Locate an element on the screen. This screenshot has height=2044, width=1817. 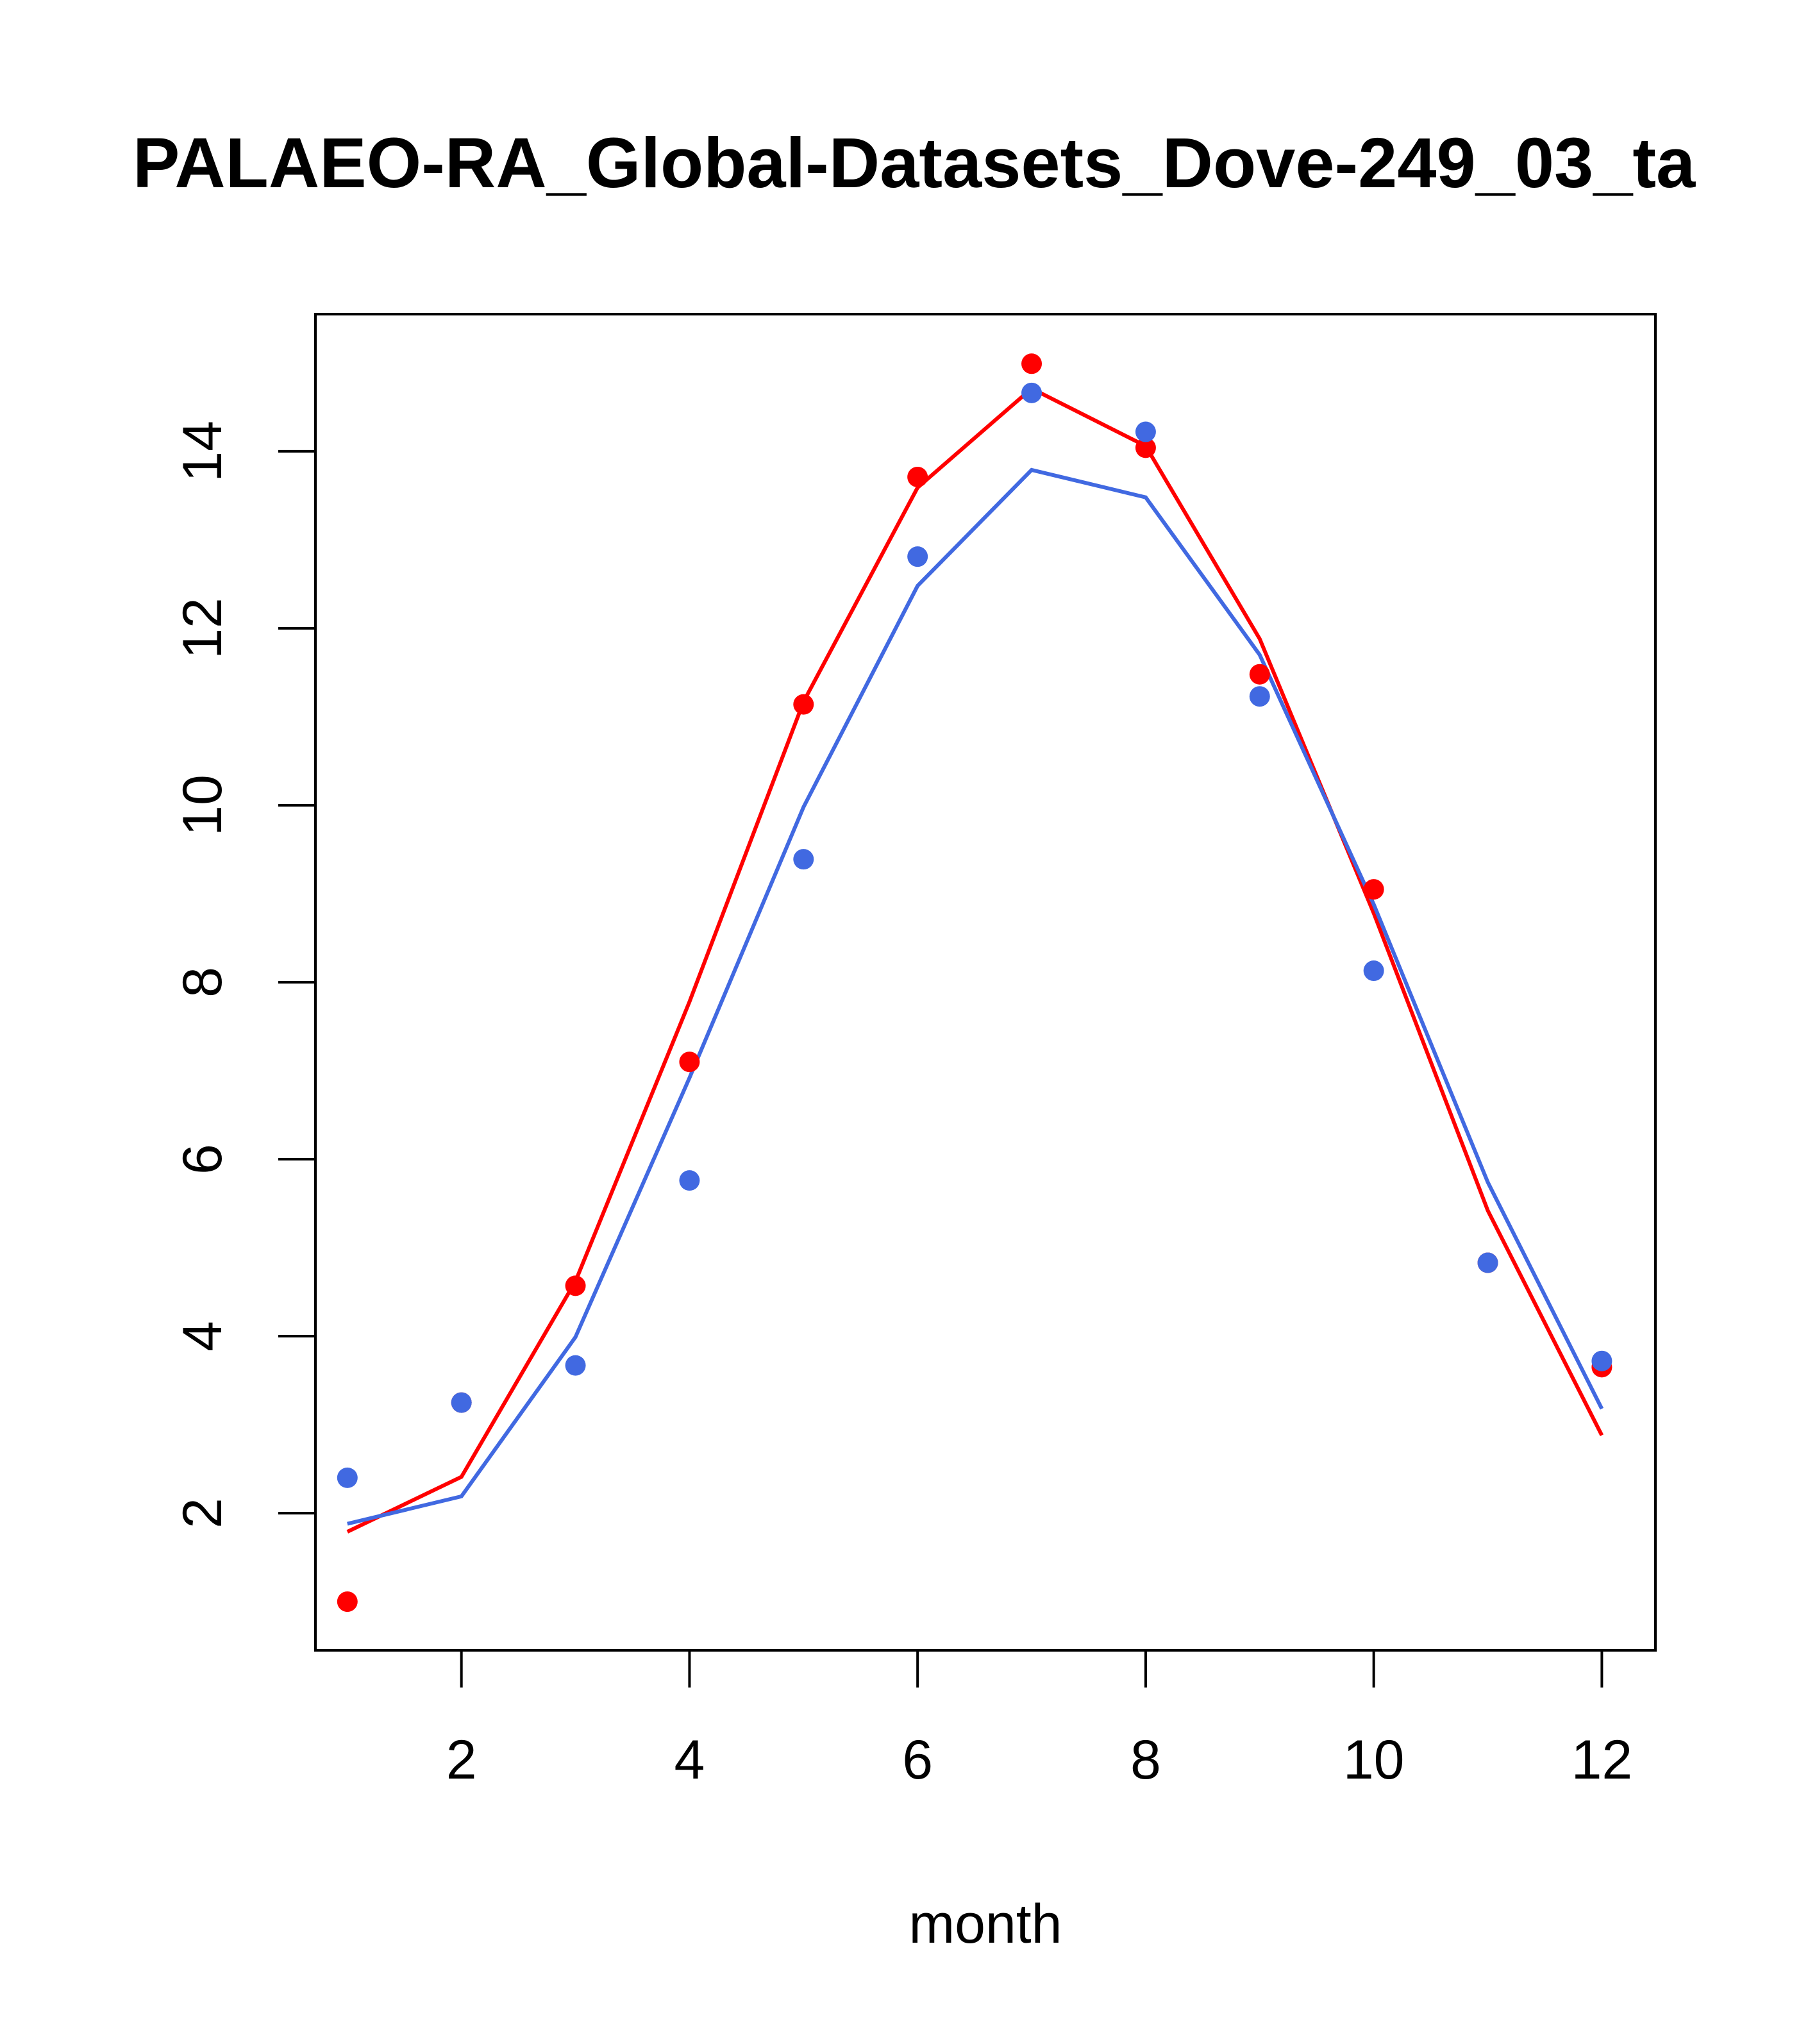
y-axis: 2 4 6 8 10 12 14 is located at coordinates (243, 975).